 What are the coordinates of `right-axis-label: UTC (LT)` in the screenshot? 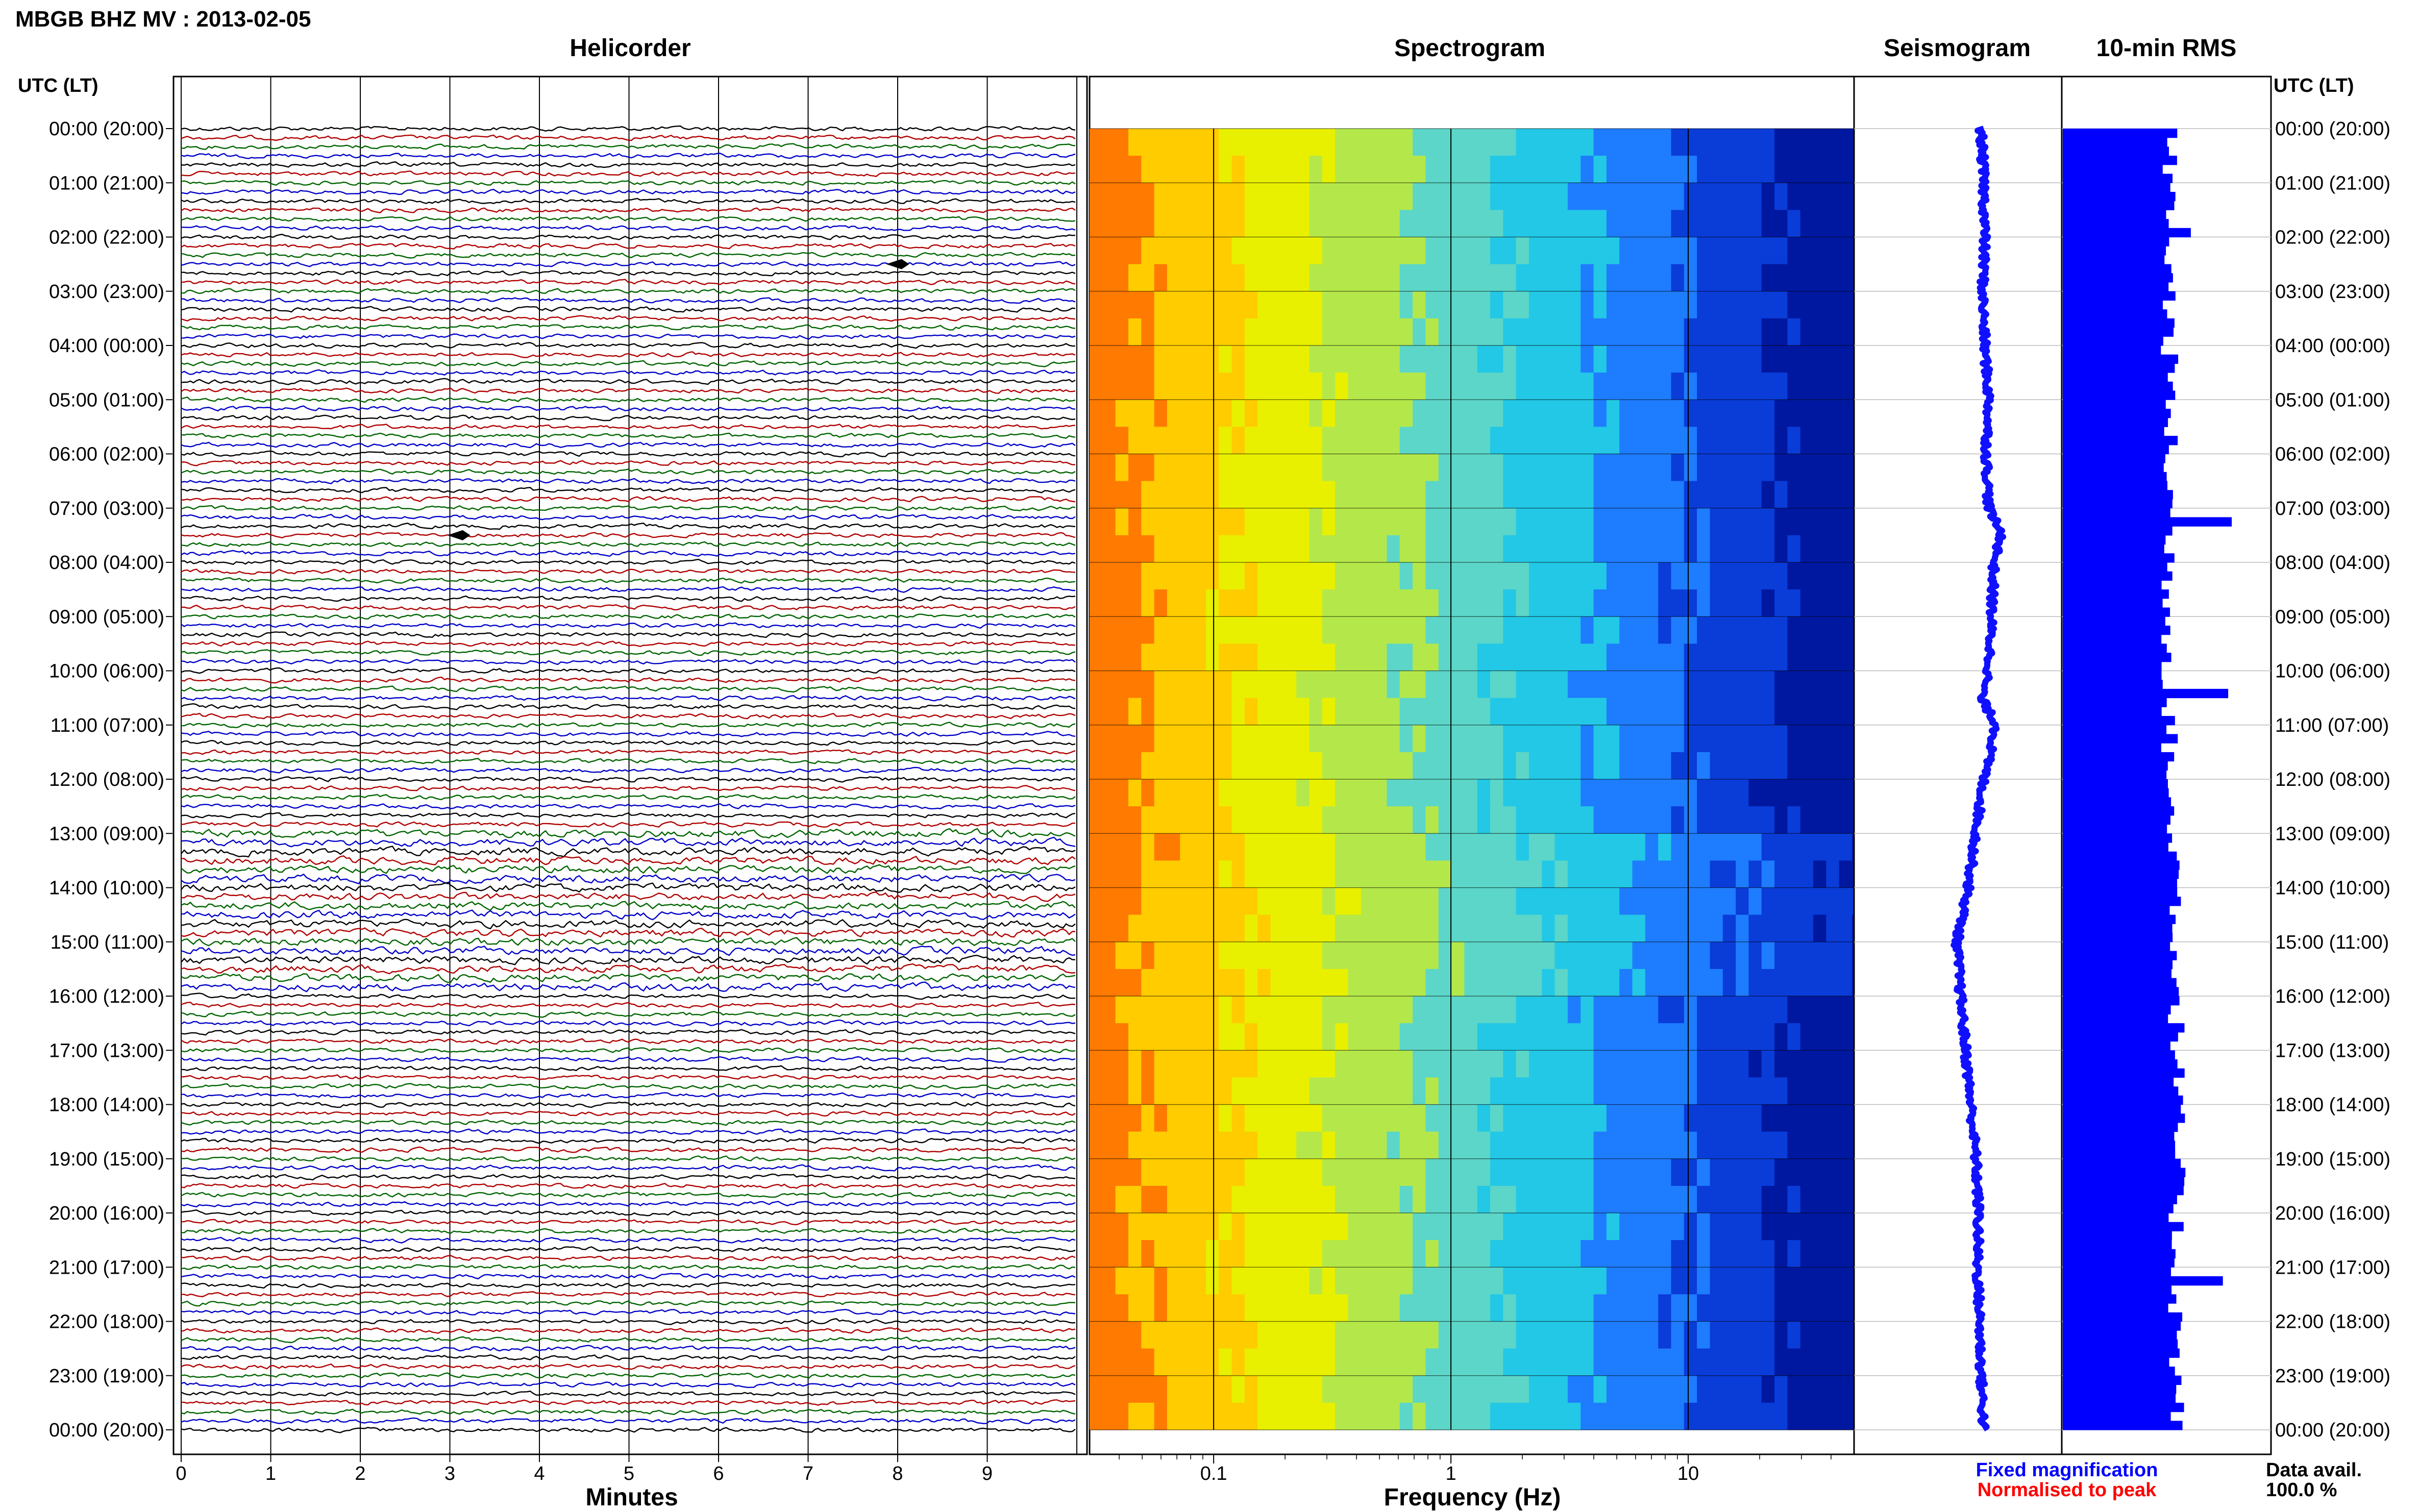 It's located at (2314, 85).